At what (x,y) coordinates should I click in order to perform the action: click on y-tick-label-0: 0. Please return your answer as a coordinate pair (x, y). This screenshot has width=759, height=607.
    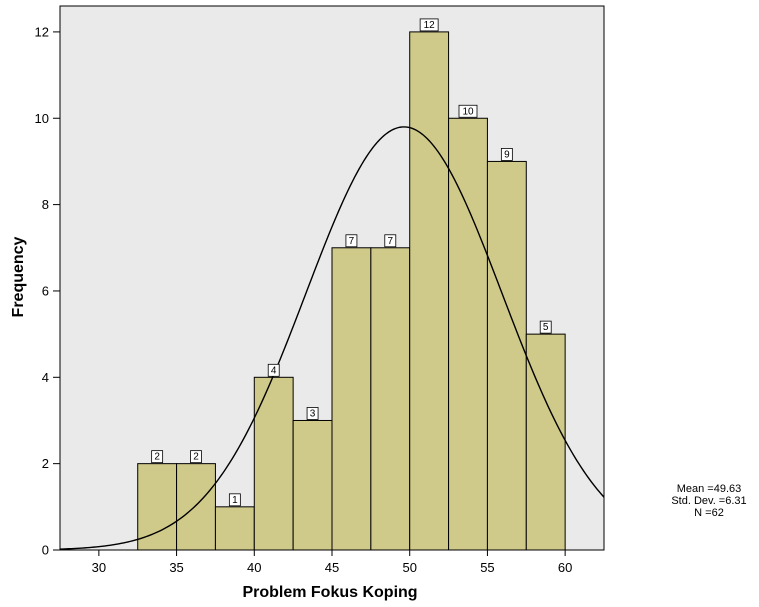
    Looking at the image, I should click on (45, 550).